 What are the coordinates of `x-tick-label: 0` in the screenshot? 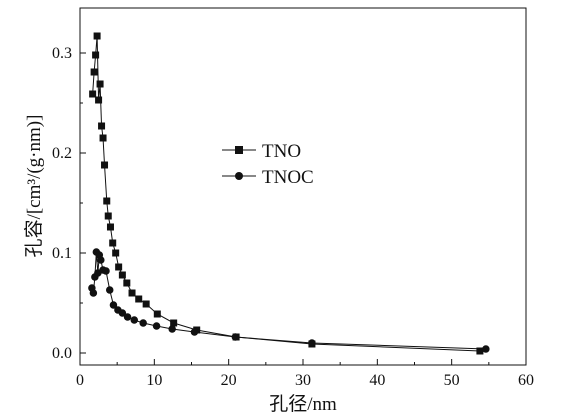 It's located at (80, 380).